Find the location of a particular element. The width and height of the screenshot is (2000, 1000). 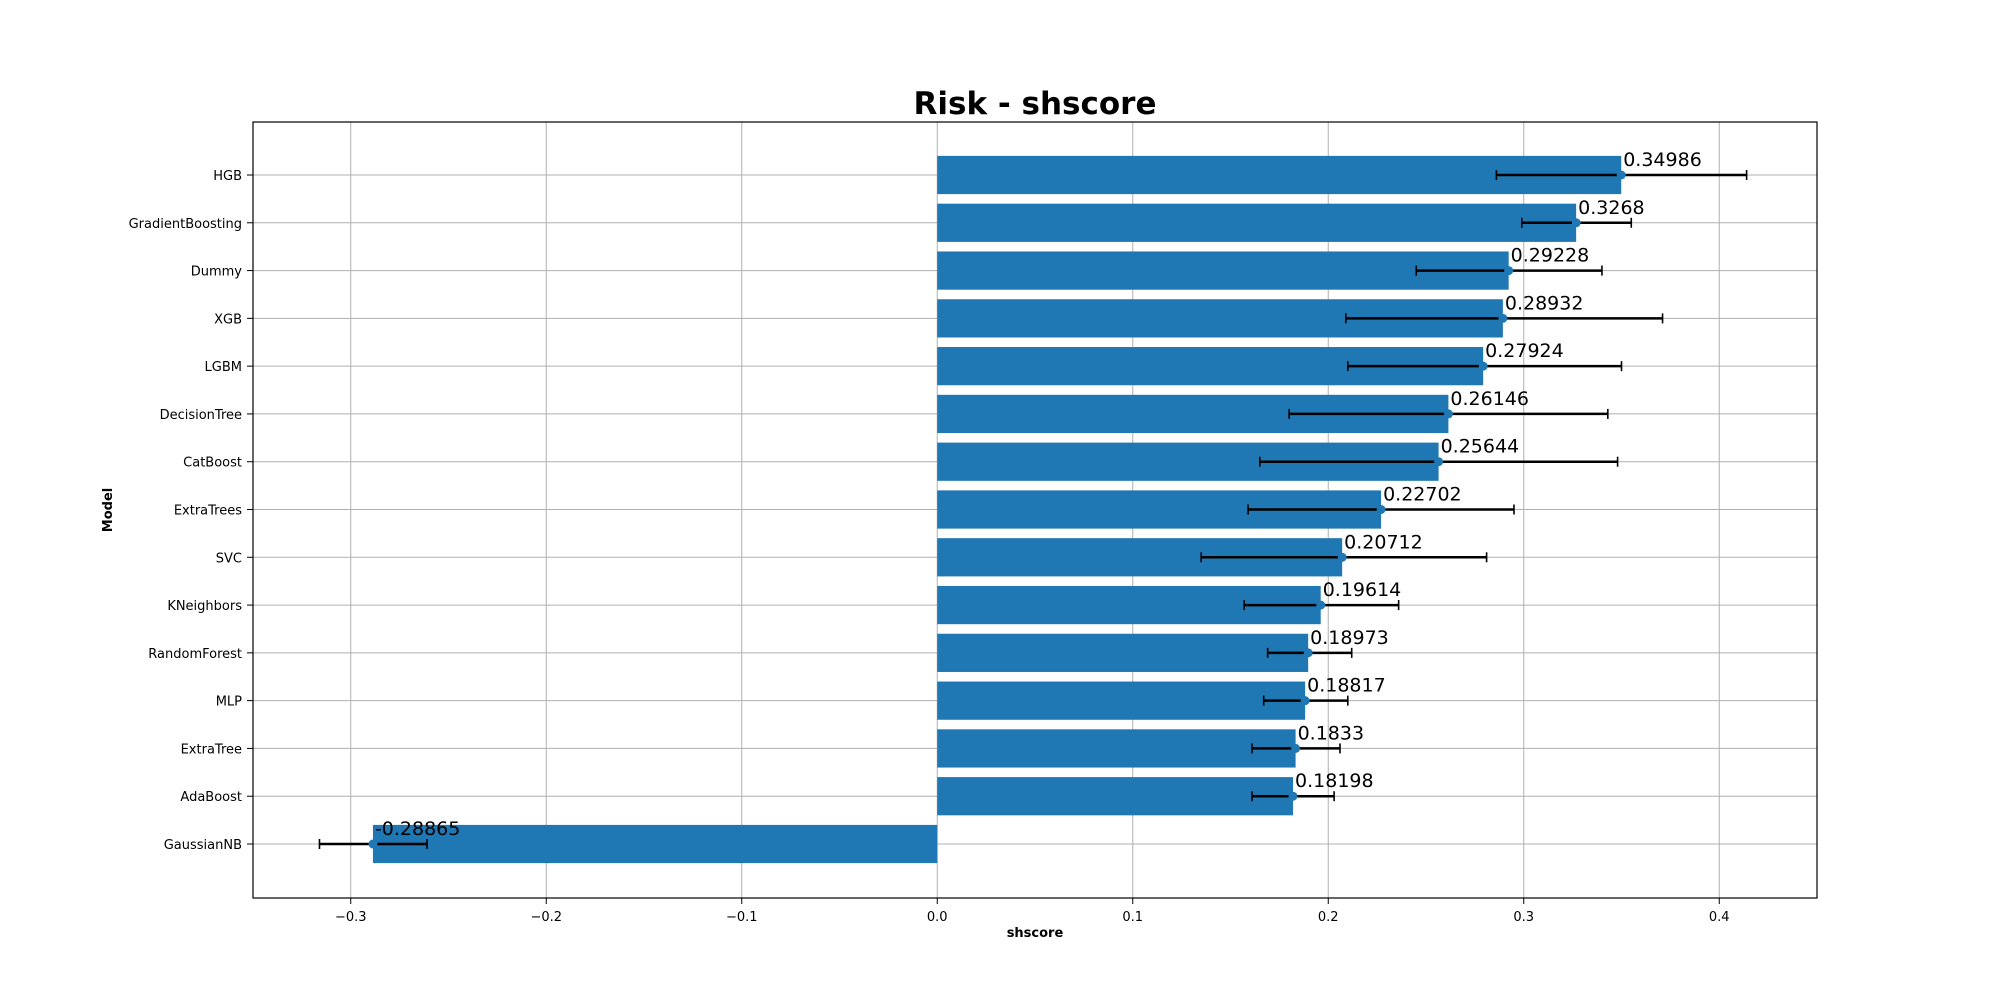

point-Dummy is located at coordinates (1509, 271).